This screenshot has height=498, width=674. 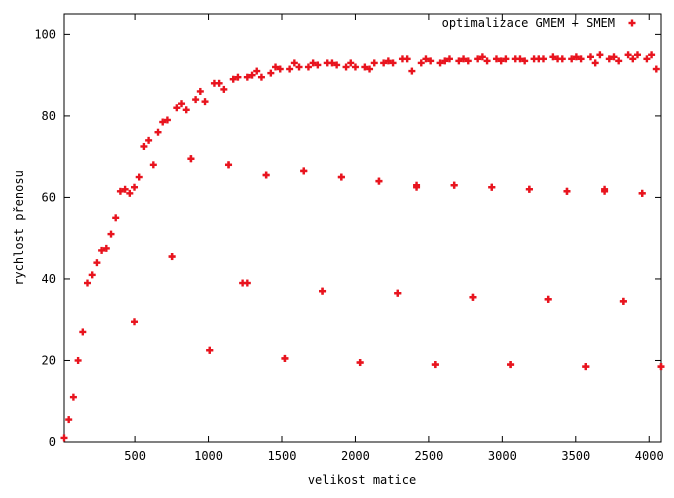 What do you see at coordinates (282, 456) in the screenshot?
I see `x-tick-label: 1500` at bounding box center [282, 456].